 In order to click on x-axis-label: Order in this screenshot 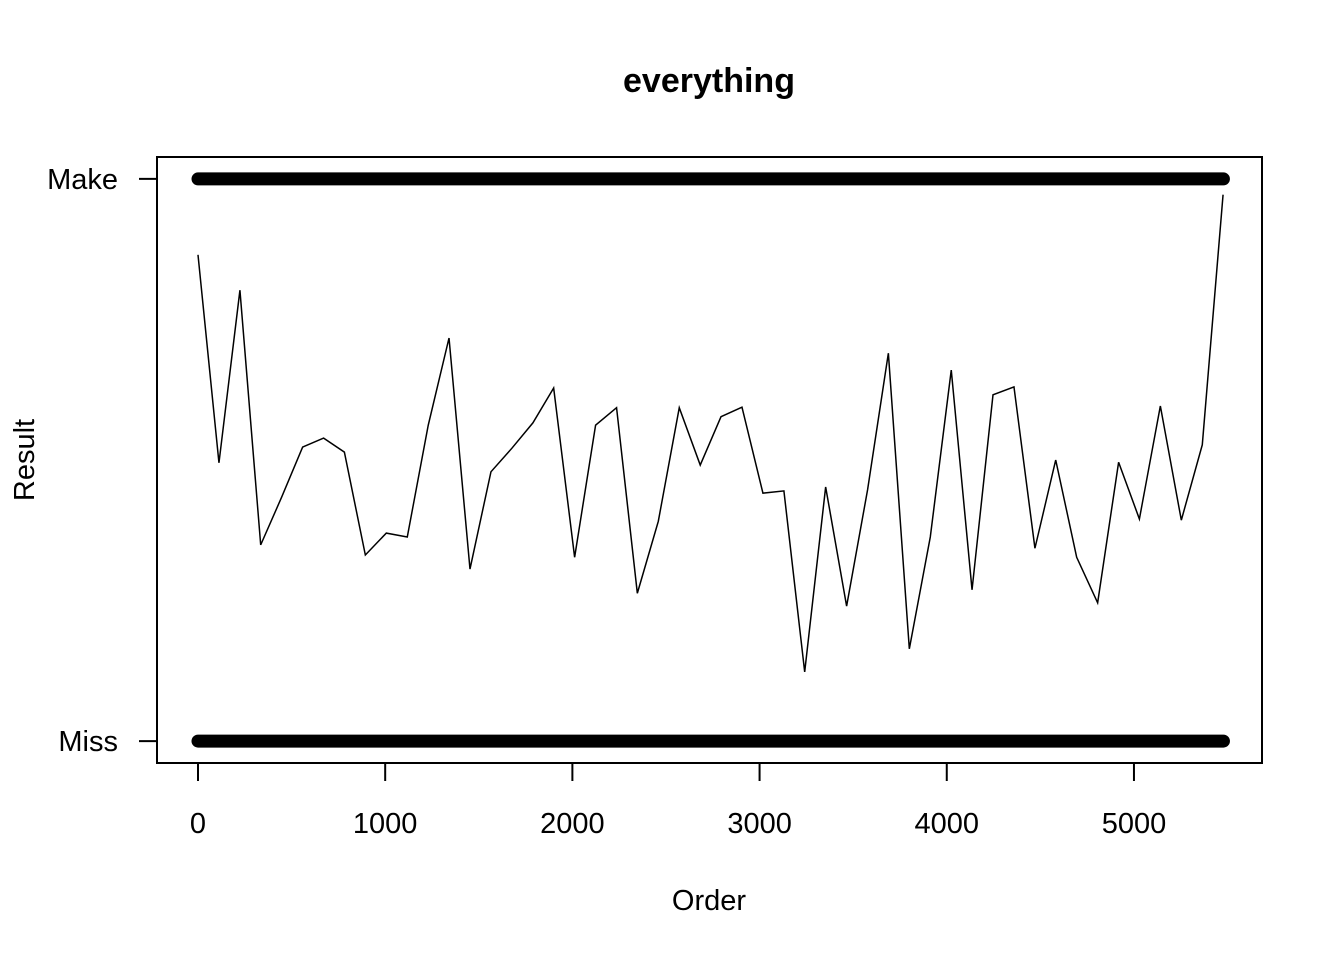, I will do `click(709, 901)`.